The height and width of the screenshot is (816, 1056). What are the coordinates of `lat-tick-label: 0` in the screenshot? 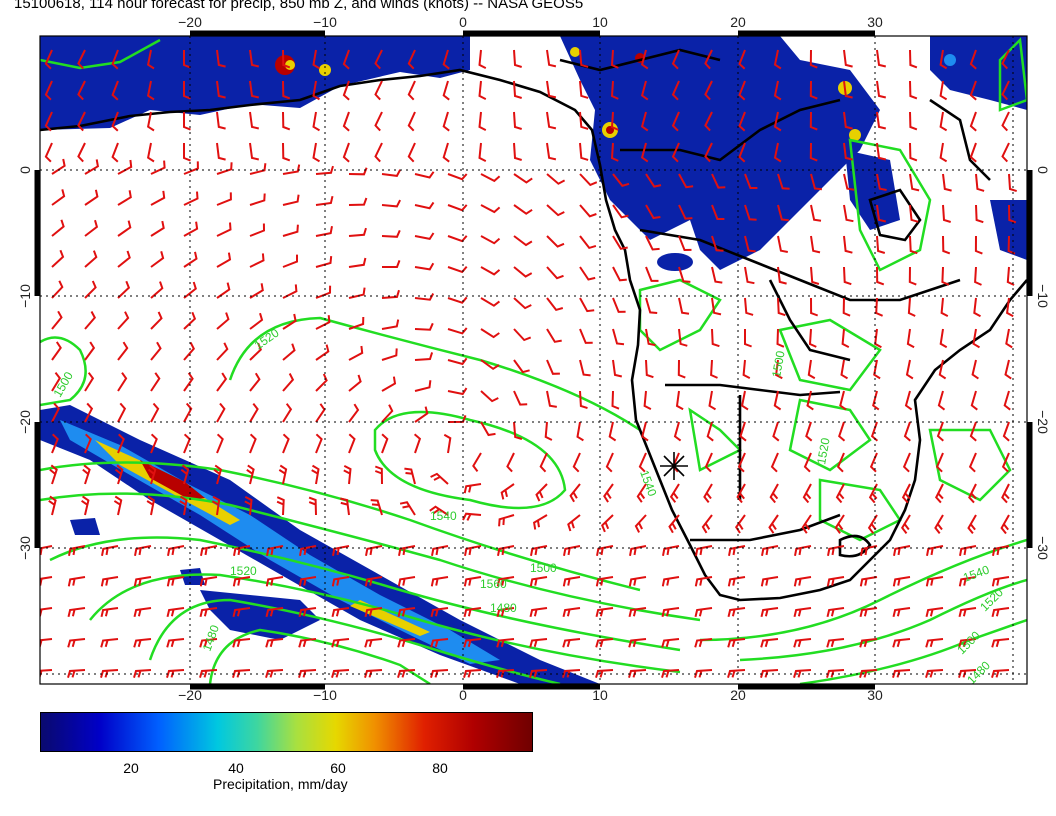 It's located at (25, 170).